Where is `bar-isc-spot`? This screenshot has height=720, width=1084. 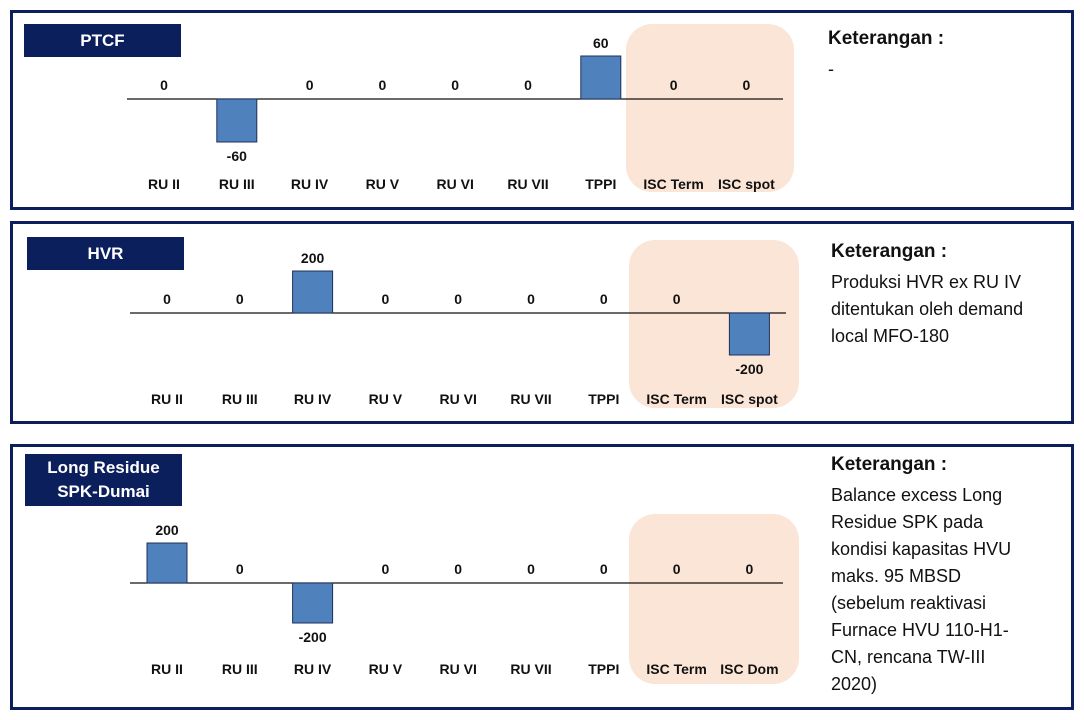
bar-isc-spot is located at coordinates (749, 334).